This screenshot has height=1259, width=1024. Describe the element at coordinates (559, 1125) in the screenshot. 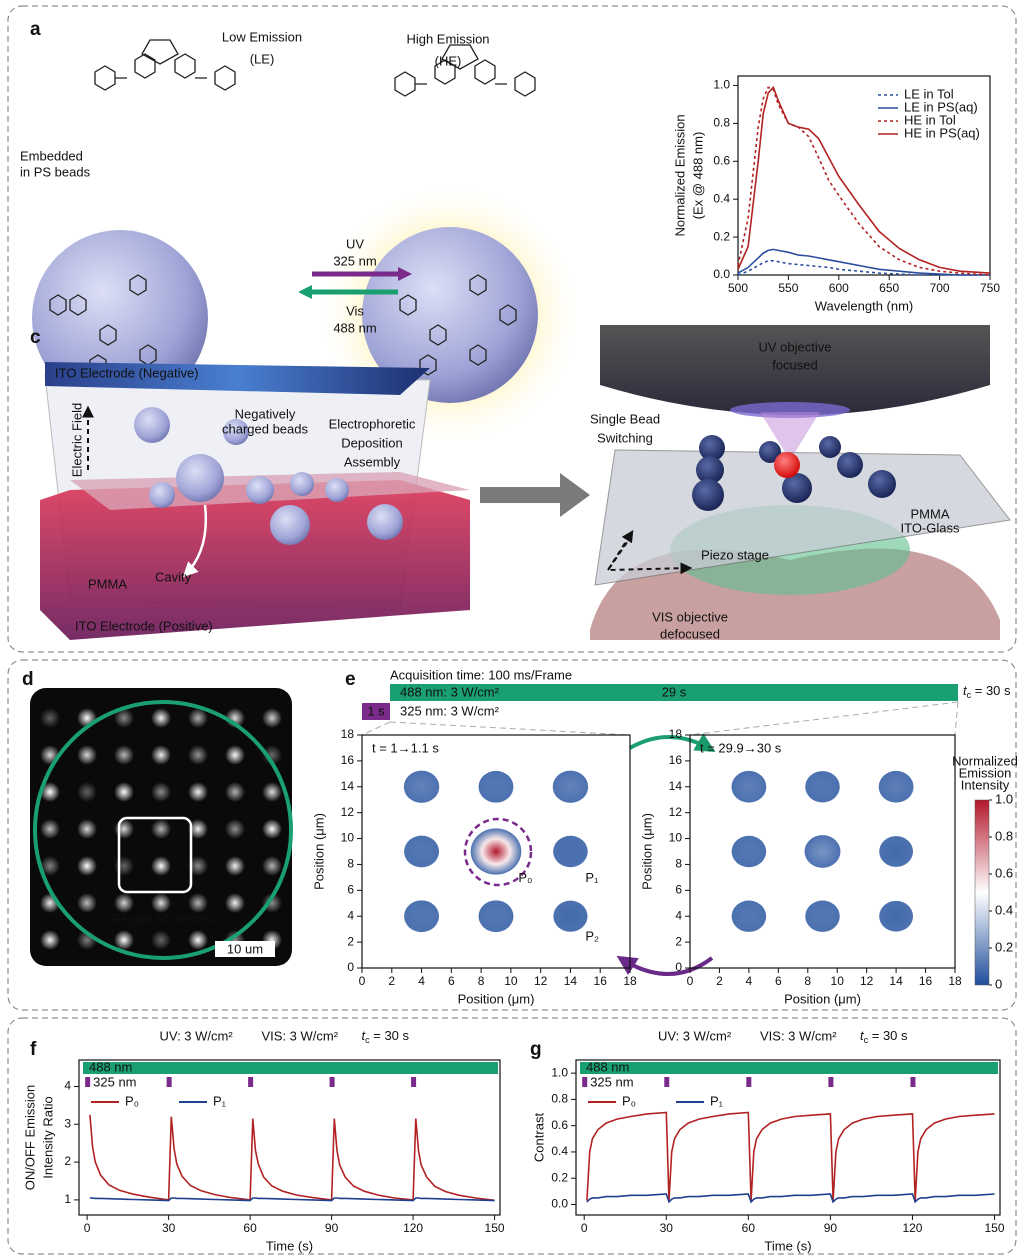

I see `y-tick-label: 0.6` at that location.